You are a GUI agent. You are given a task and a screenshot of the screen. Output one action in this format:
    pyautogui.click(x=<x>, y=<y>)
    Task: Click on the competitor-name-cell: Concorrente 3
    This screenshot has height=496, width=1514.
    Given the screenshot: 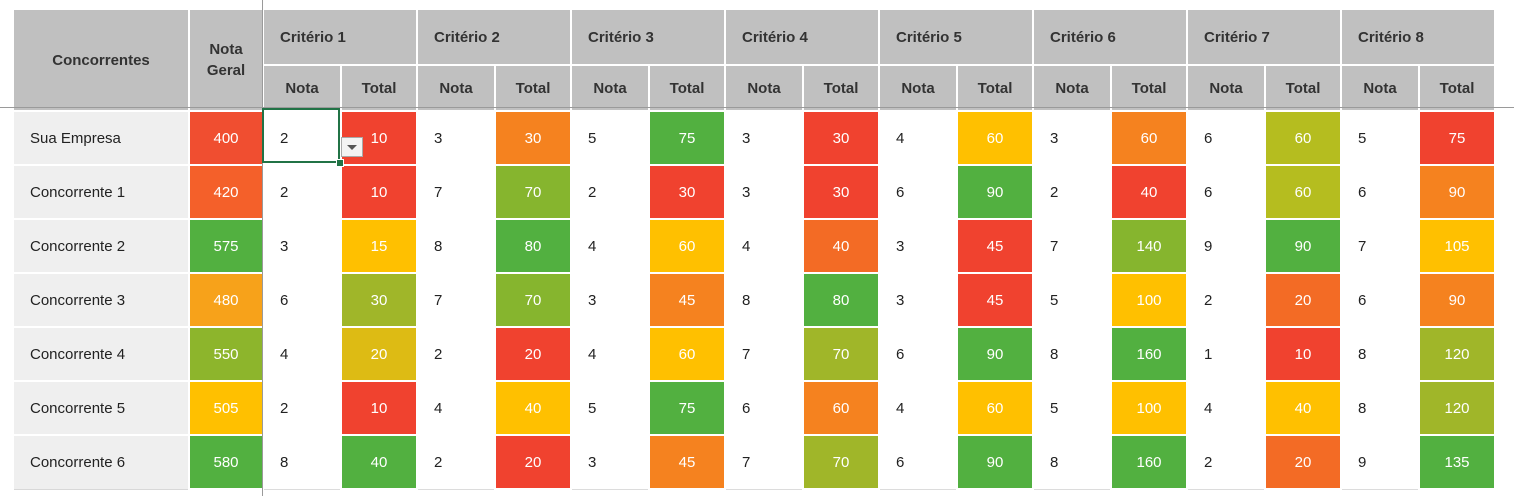 What is the action you would take?
    pyautogui.click(x=101, y=300)
    